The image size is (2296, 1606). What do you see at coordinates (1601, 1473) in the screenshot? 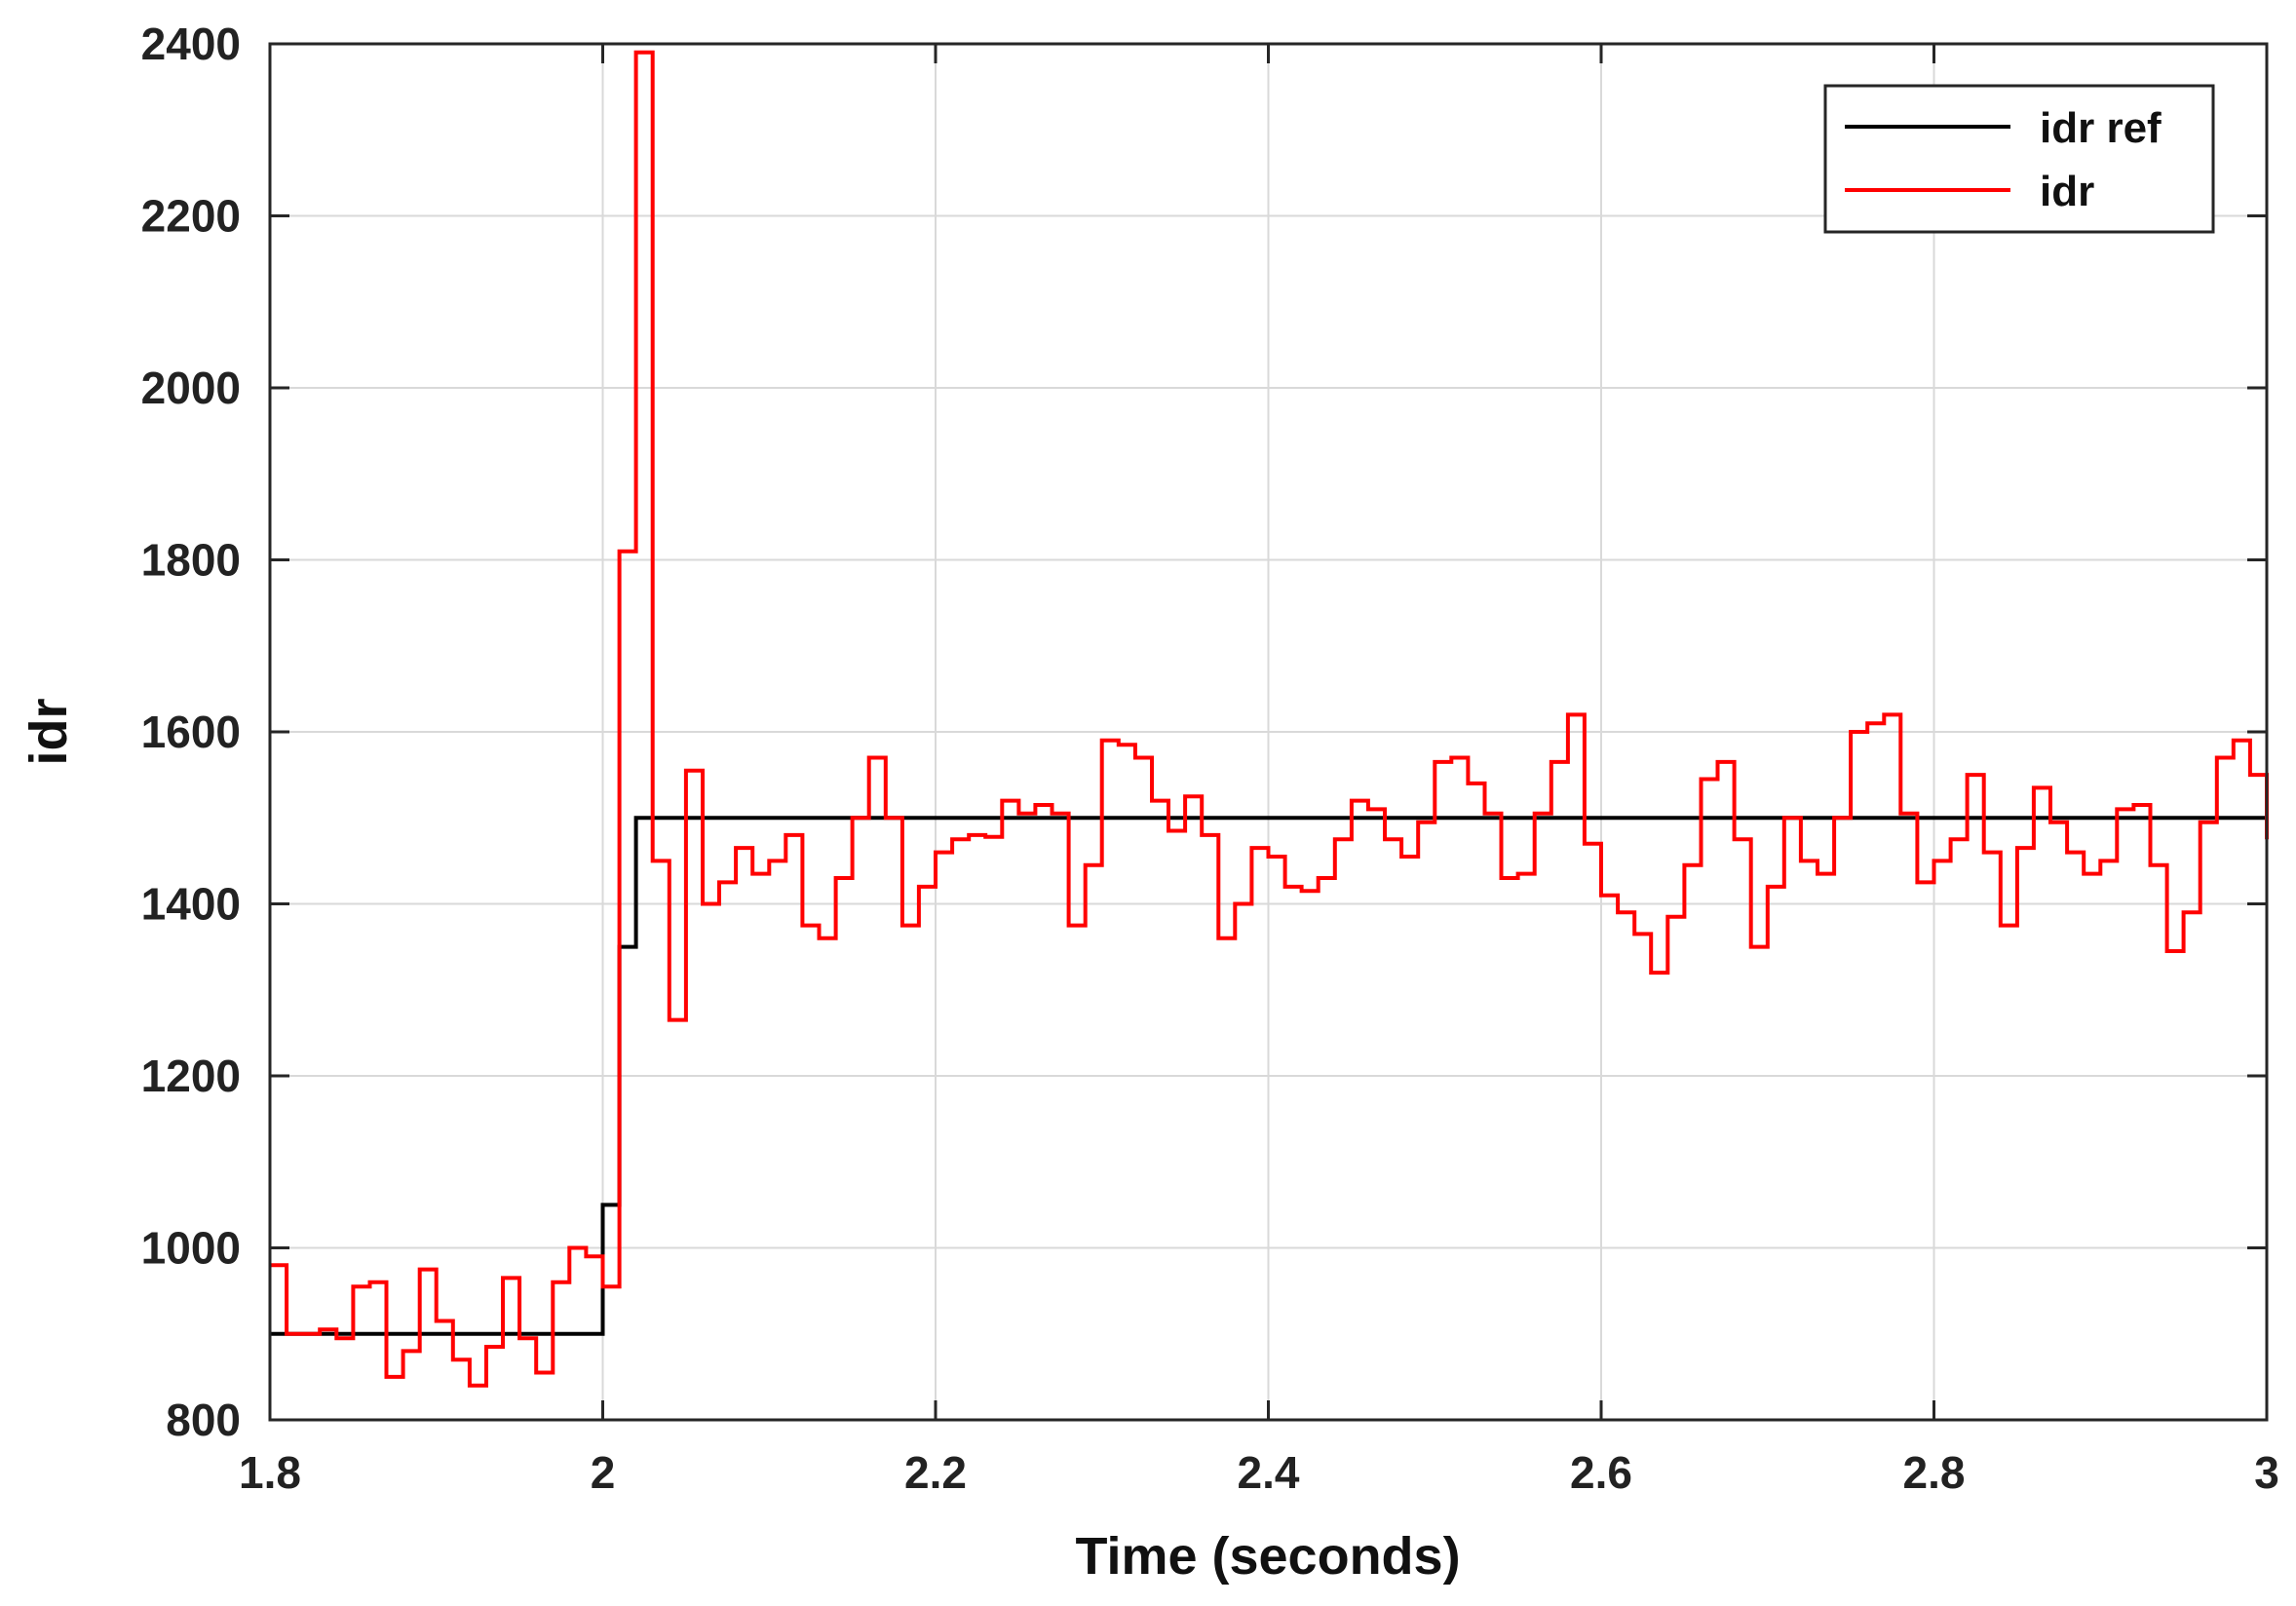
I see `x-tick-label: 2.6` at bounding box center [1601, 1473].